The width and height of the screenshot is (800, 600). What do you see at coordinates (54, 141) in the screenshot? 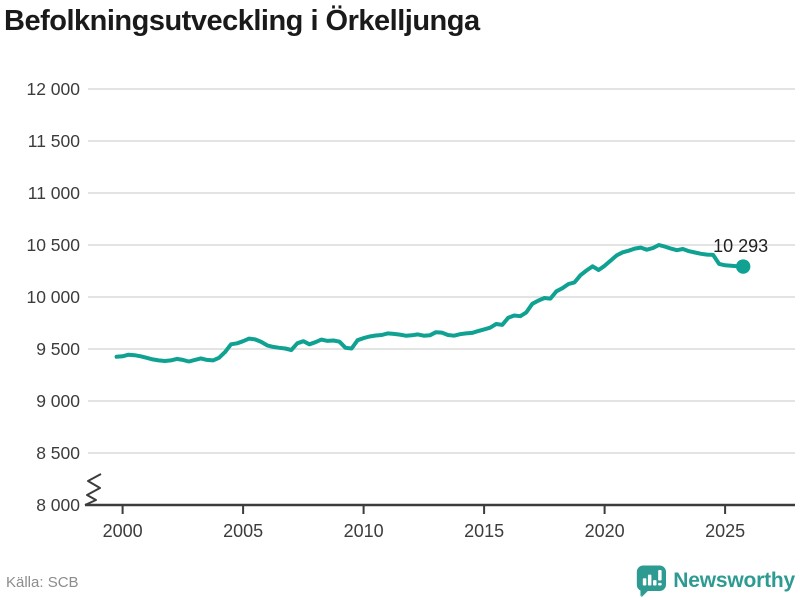
I see `y-tick-label: 11 500` at bounding box center [54, 141].